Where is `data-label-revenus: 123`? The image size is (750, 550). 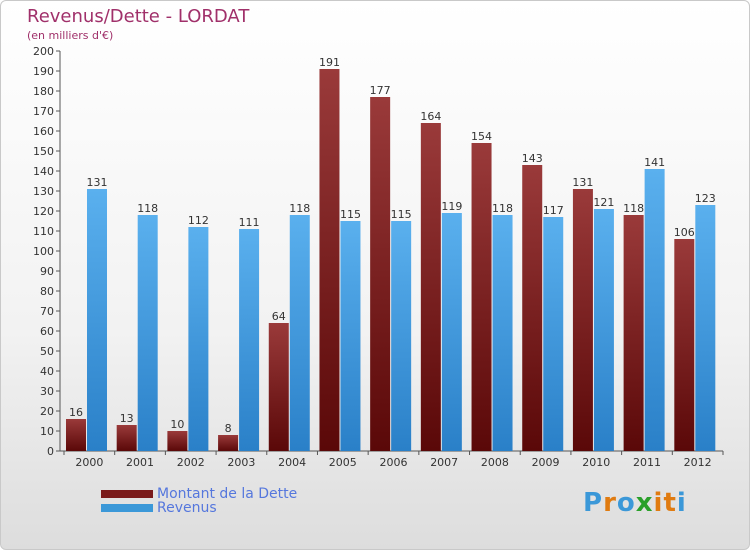 data-label-revenus: 123 is located at coordinates (705, 198).